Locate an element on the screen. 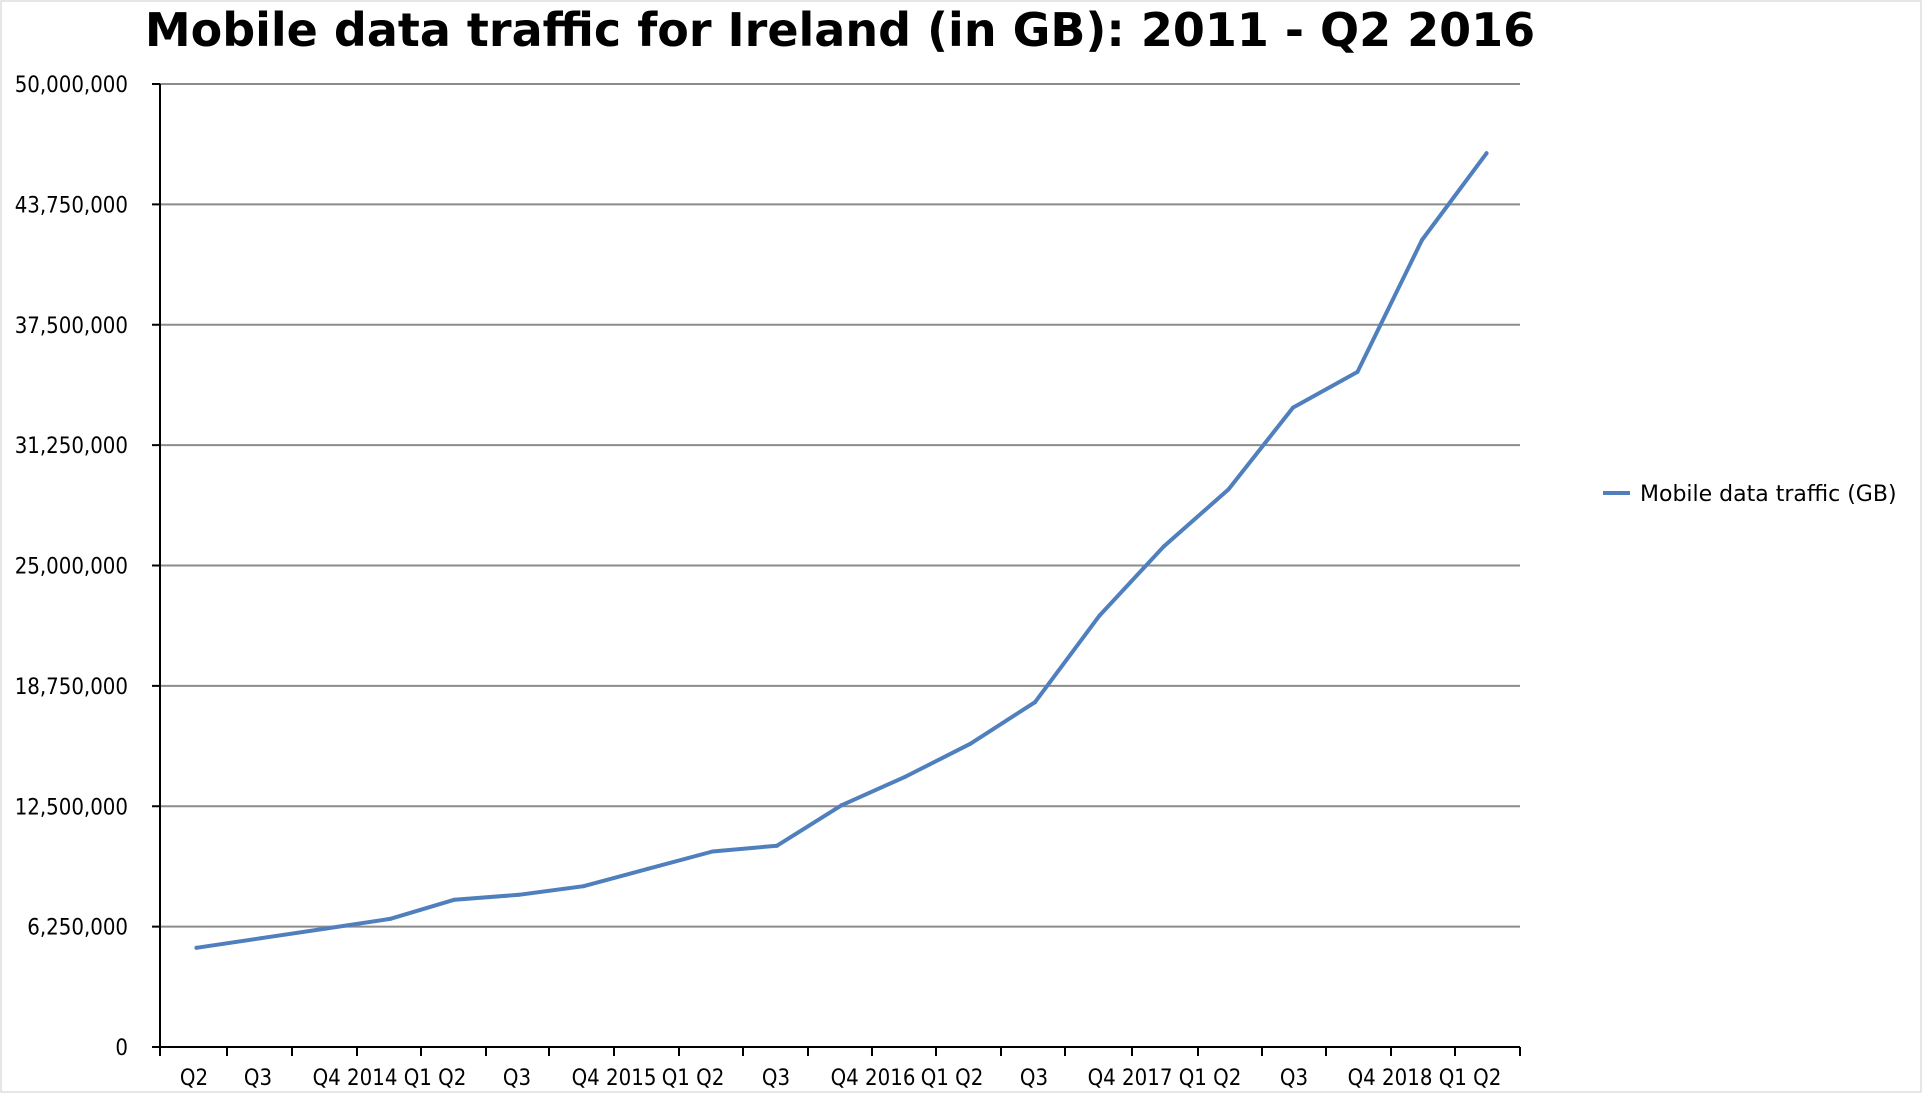 The width and height of the screenshot is (1922, 1102). y-tick-label: 6,250,000 is located at coordinates (77, 928).